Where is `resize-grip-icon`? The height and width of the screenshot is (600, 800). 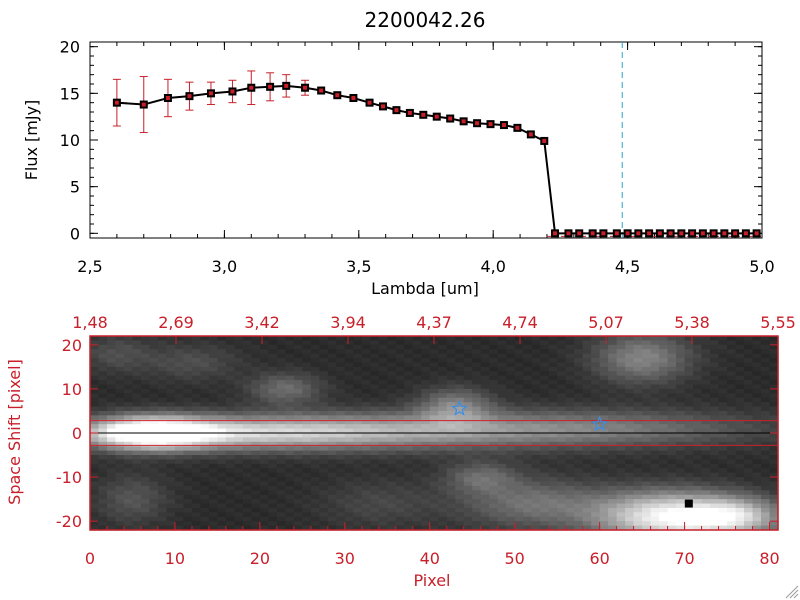 resize-grip-icon is located at coordinates (792, 592).